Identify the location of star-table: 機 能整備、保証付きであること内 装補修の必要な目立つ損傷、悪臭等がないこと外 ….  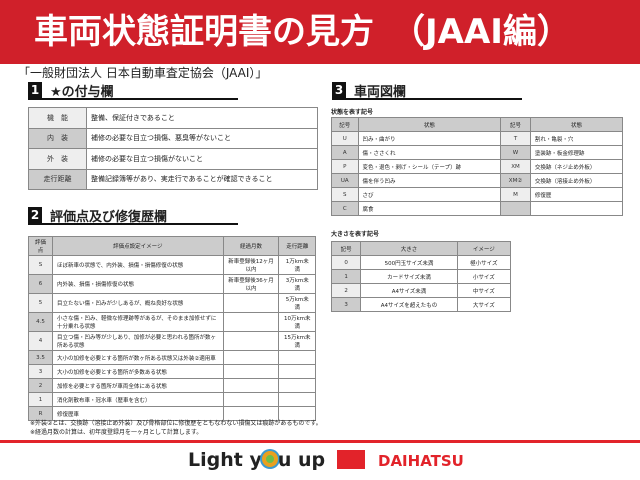
(173, 148).